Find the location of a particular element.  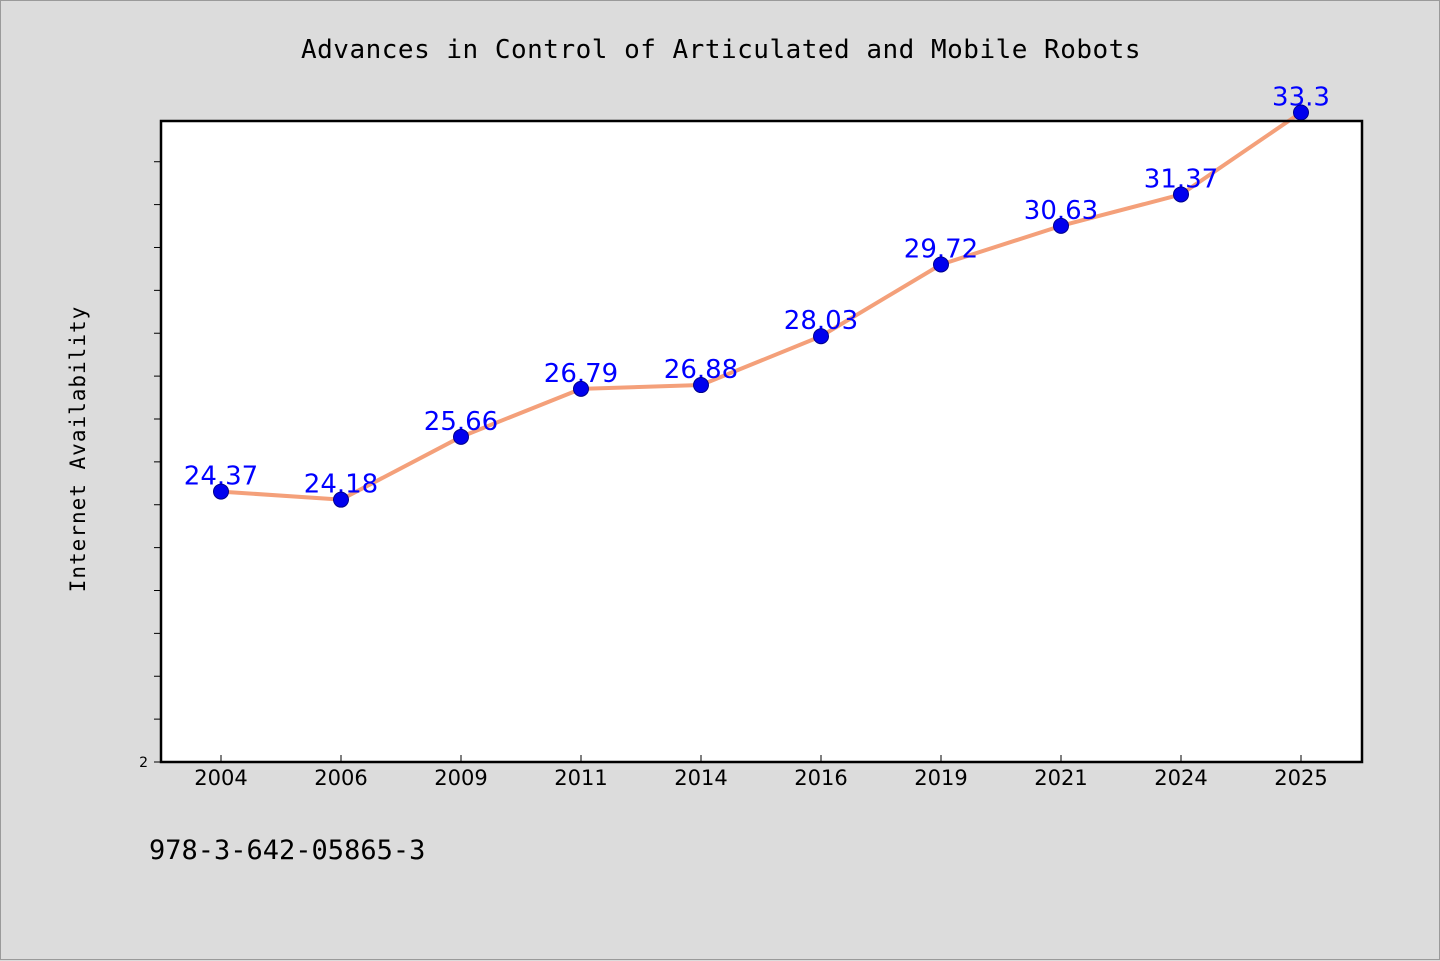

footer-isbn: 978-3-642-05865-3 is located at coordinates (287, 850).